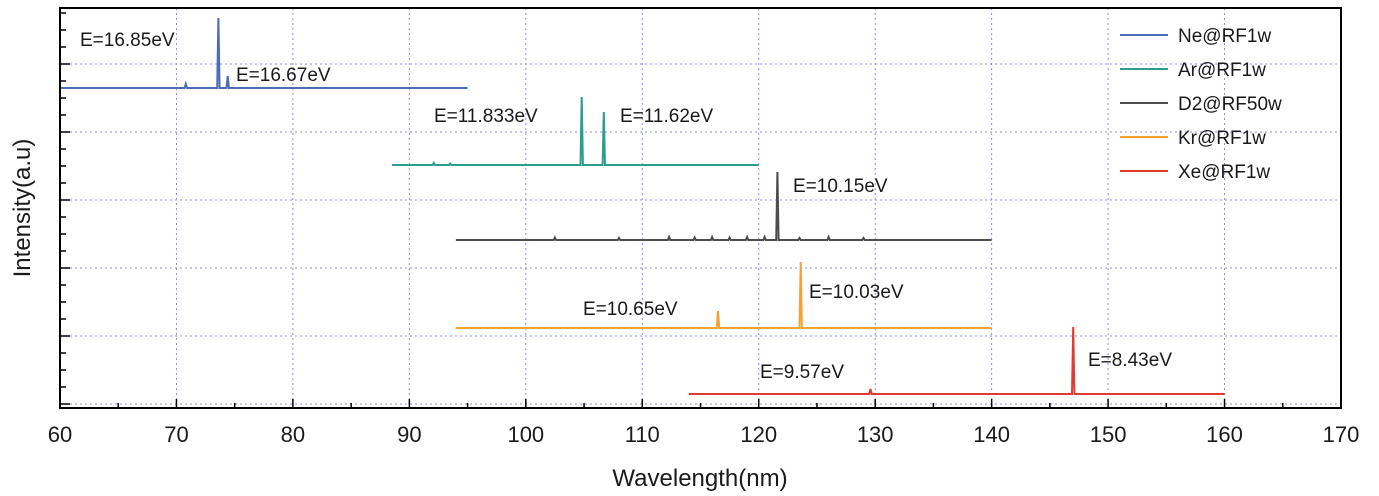 The image size is (1379, 496). Describe the element at coordinates (283, 75) in the screenshot. I see `peak-annotation: E=16.67eV` at that location.